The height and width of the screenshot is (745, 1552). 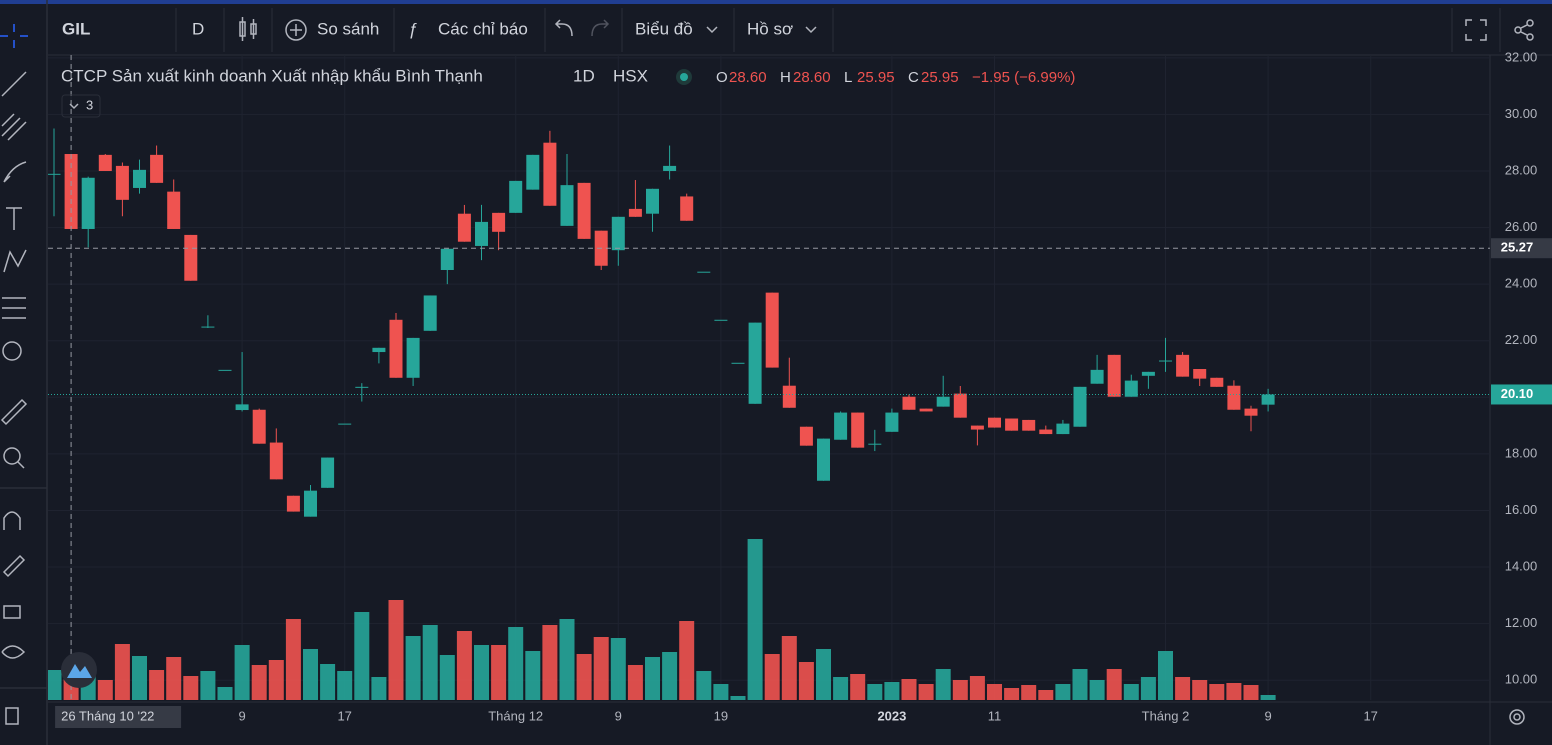 I want to click on logo, so click(x=79, y=670).